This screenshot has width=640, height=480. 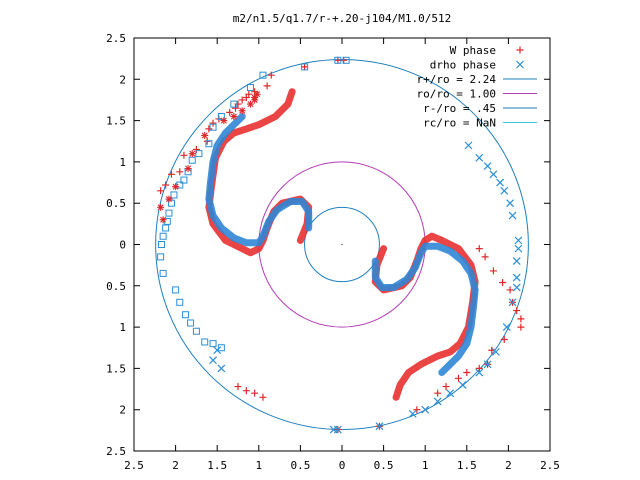 What do you see at coordinates (459, 108) in the screenshot?
I see `legend-label-4: r-/ro = .45` at bounding box center [459, 108].